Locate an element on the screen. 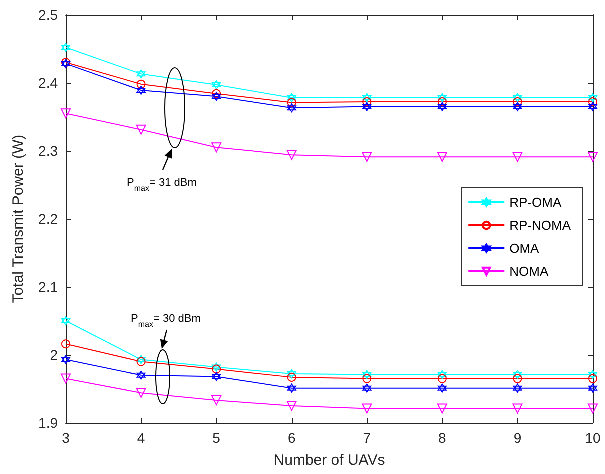 The height and width of the screenshot is (474, 605). legend-label: OMA is located at coordinates (525, 248).